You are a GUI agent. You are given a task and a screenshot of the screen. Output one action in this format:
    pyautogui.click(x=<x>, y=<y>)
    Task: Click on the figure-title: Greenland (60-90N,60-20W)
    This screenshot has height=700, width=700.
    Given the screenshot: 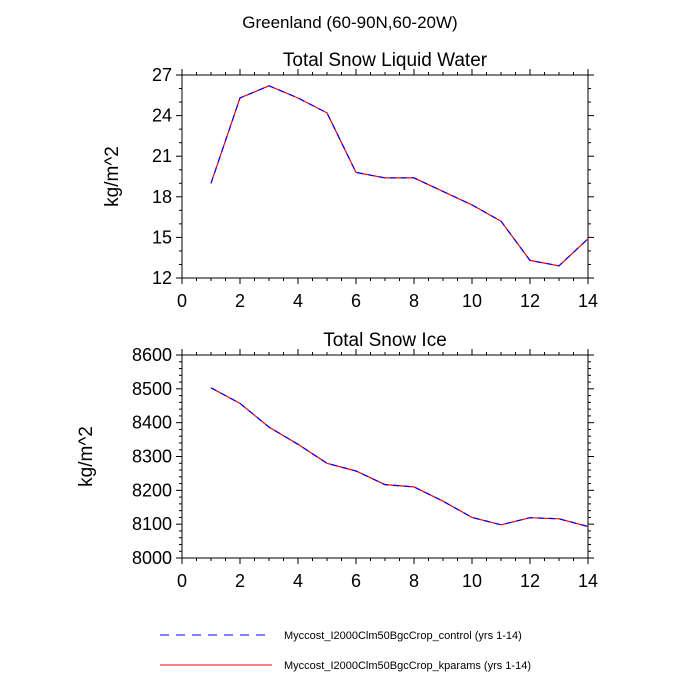 What is the action you would take?
    pyautogui.click(x=349, y=22)
    